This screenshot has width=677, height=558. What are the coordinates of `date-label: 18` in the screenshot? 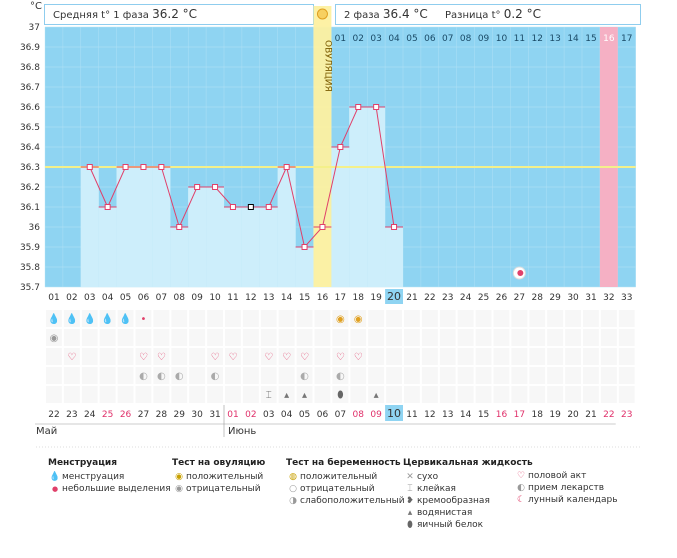 It's located at (538, 415).